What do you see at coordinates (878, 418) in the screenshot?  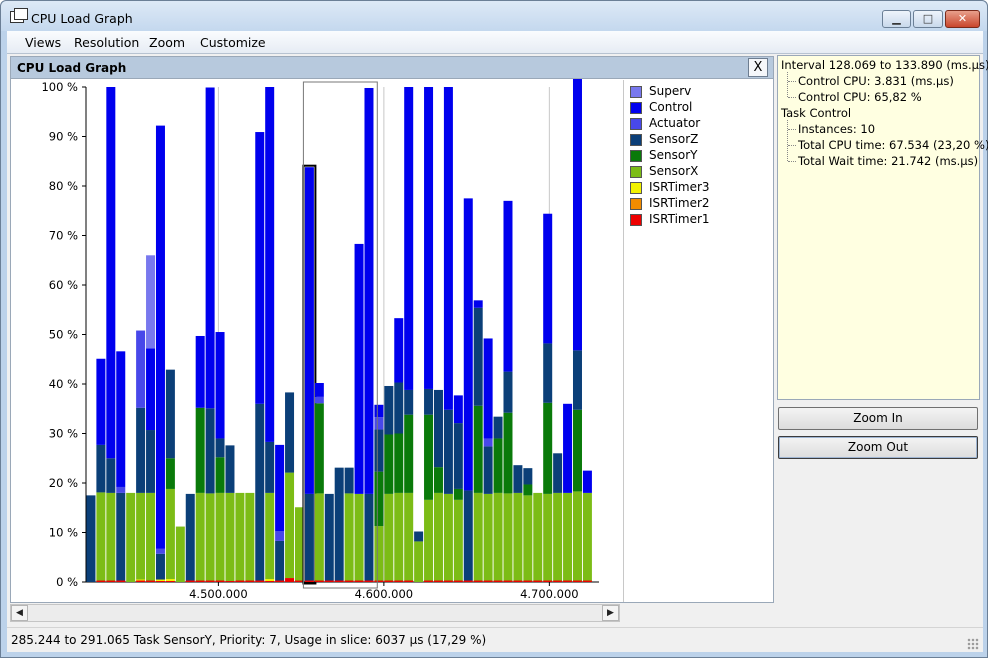 I see `zoom-in-button: Zoom In` at bounding box center [878, 418].